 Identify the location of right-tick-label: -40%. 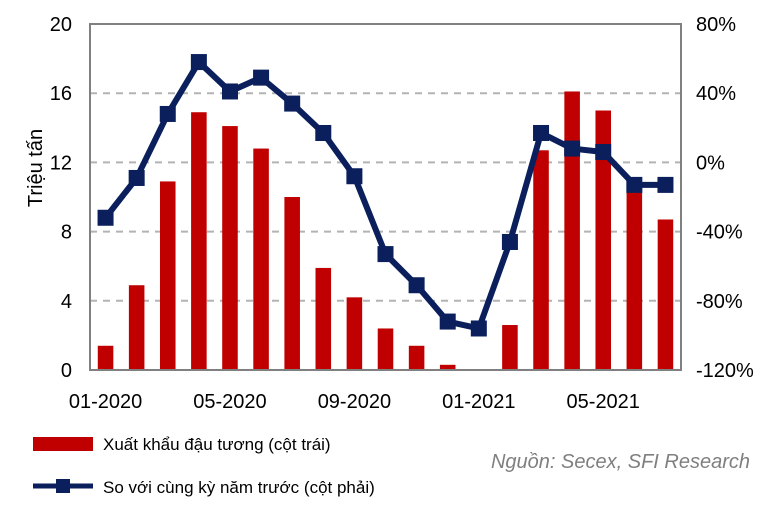
(719, 233).